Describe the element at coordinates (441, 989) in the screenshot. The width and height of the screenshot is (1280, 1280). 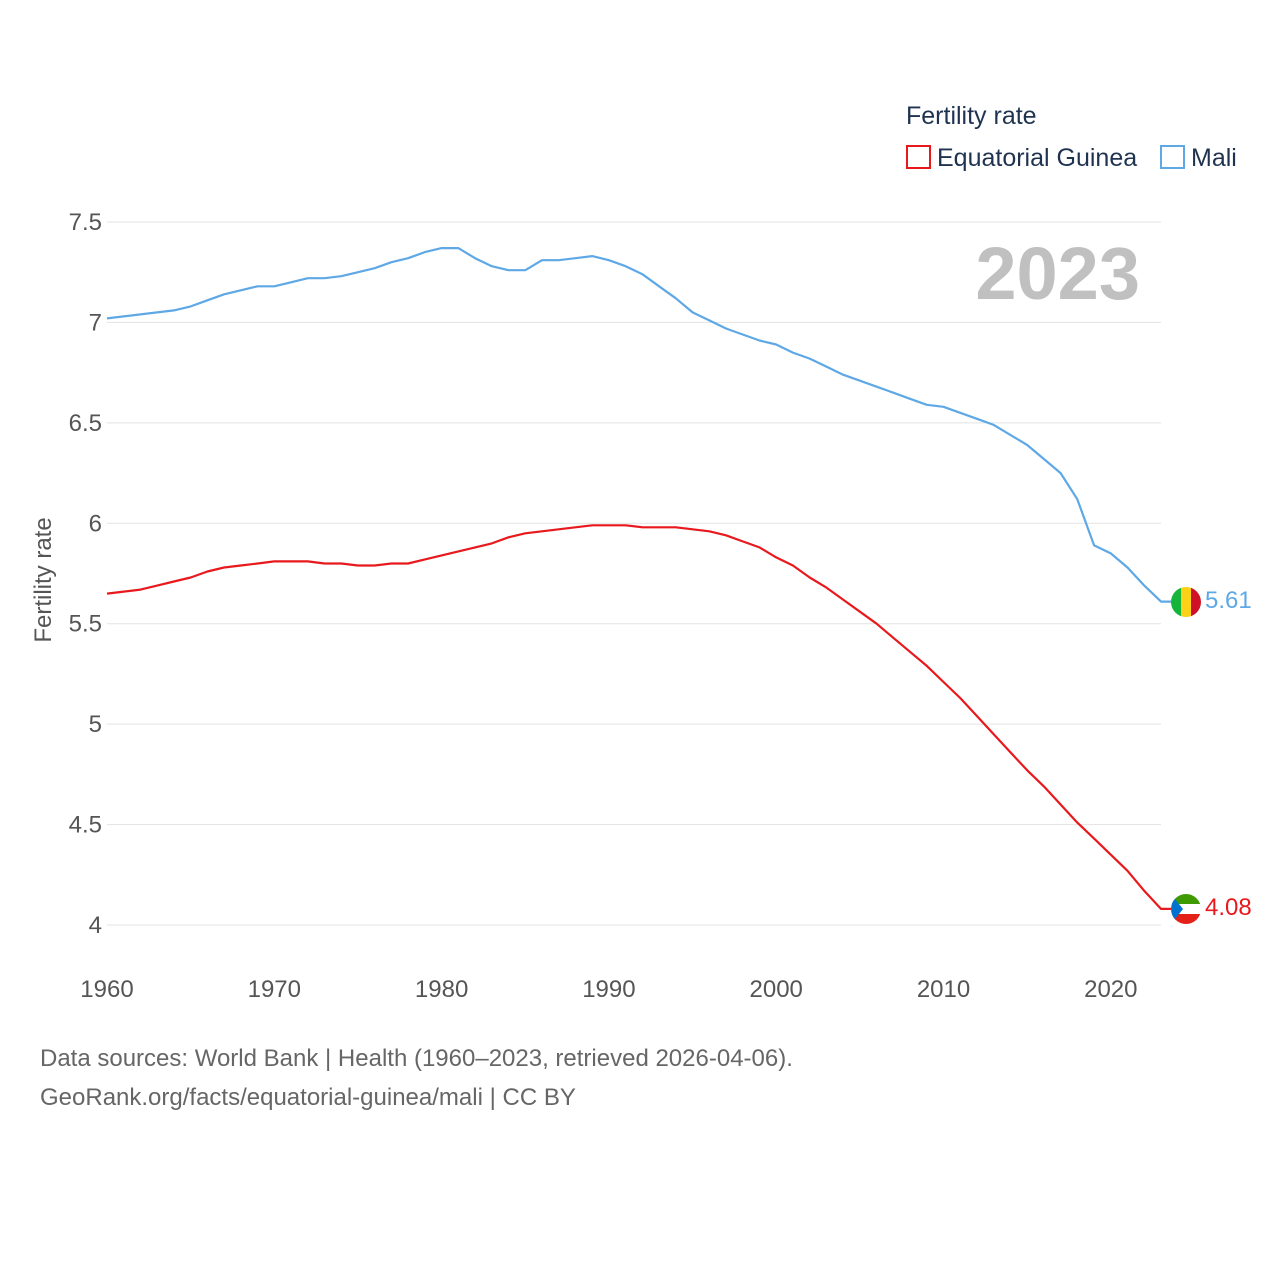
I see `x-tick-label: 1980` at that location.